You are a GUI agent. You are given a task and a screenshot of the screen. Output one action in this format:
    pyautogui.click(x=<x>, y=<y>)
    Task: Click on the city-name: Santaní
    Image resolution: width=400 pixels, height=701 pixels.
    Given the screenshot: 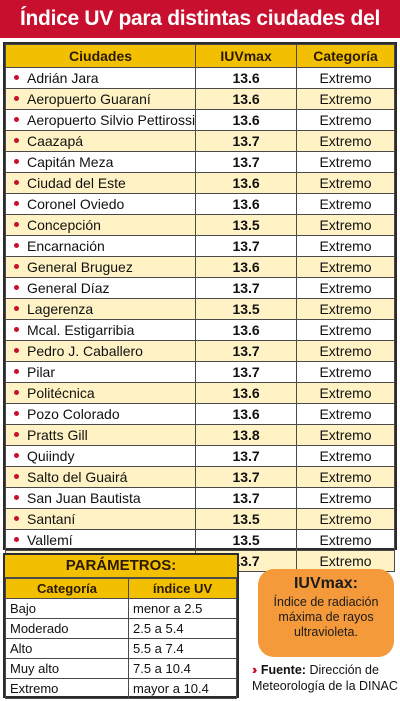 What is the action you would take?
    pyautogui.click(x=51, y=519)
    